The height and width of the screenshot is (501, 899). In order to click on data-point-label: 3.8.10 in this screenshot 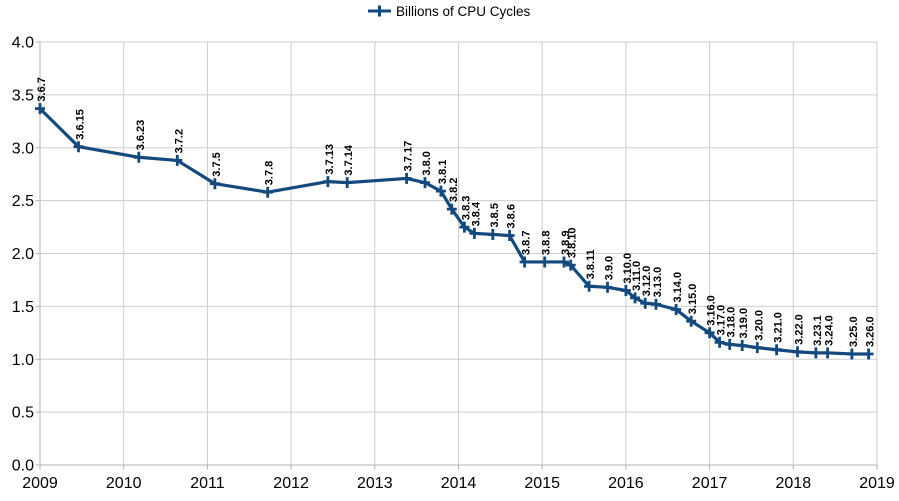, I will do `click(573, 243)`.